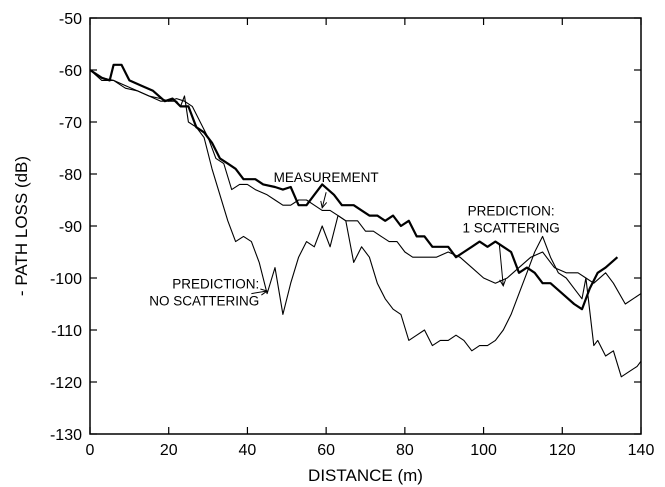 The image size is (665, 487). What do you see at coordinates (365, 475) in the screenshot?
I see `x-axis-label: DISTANCE (m)` at bounding box center [365, 475].